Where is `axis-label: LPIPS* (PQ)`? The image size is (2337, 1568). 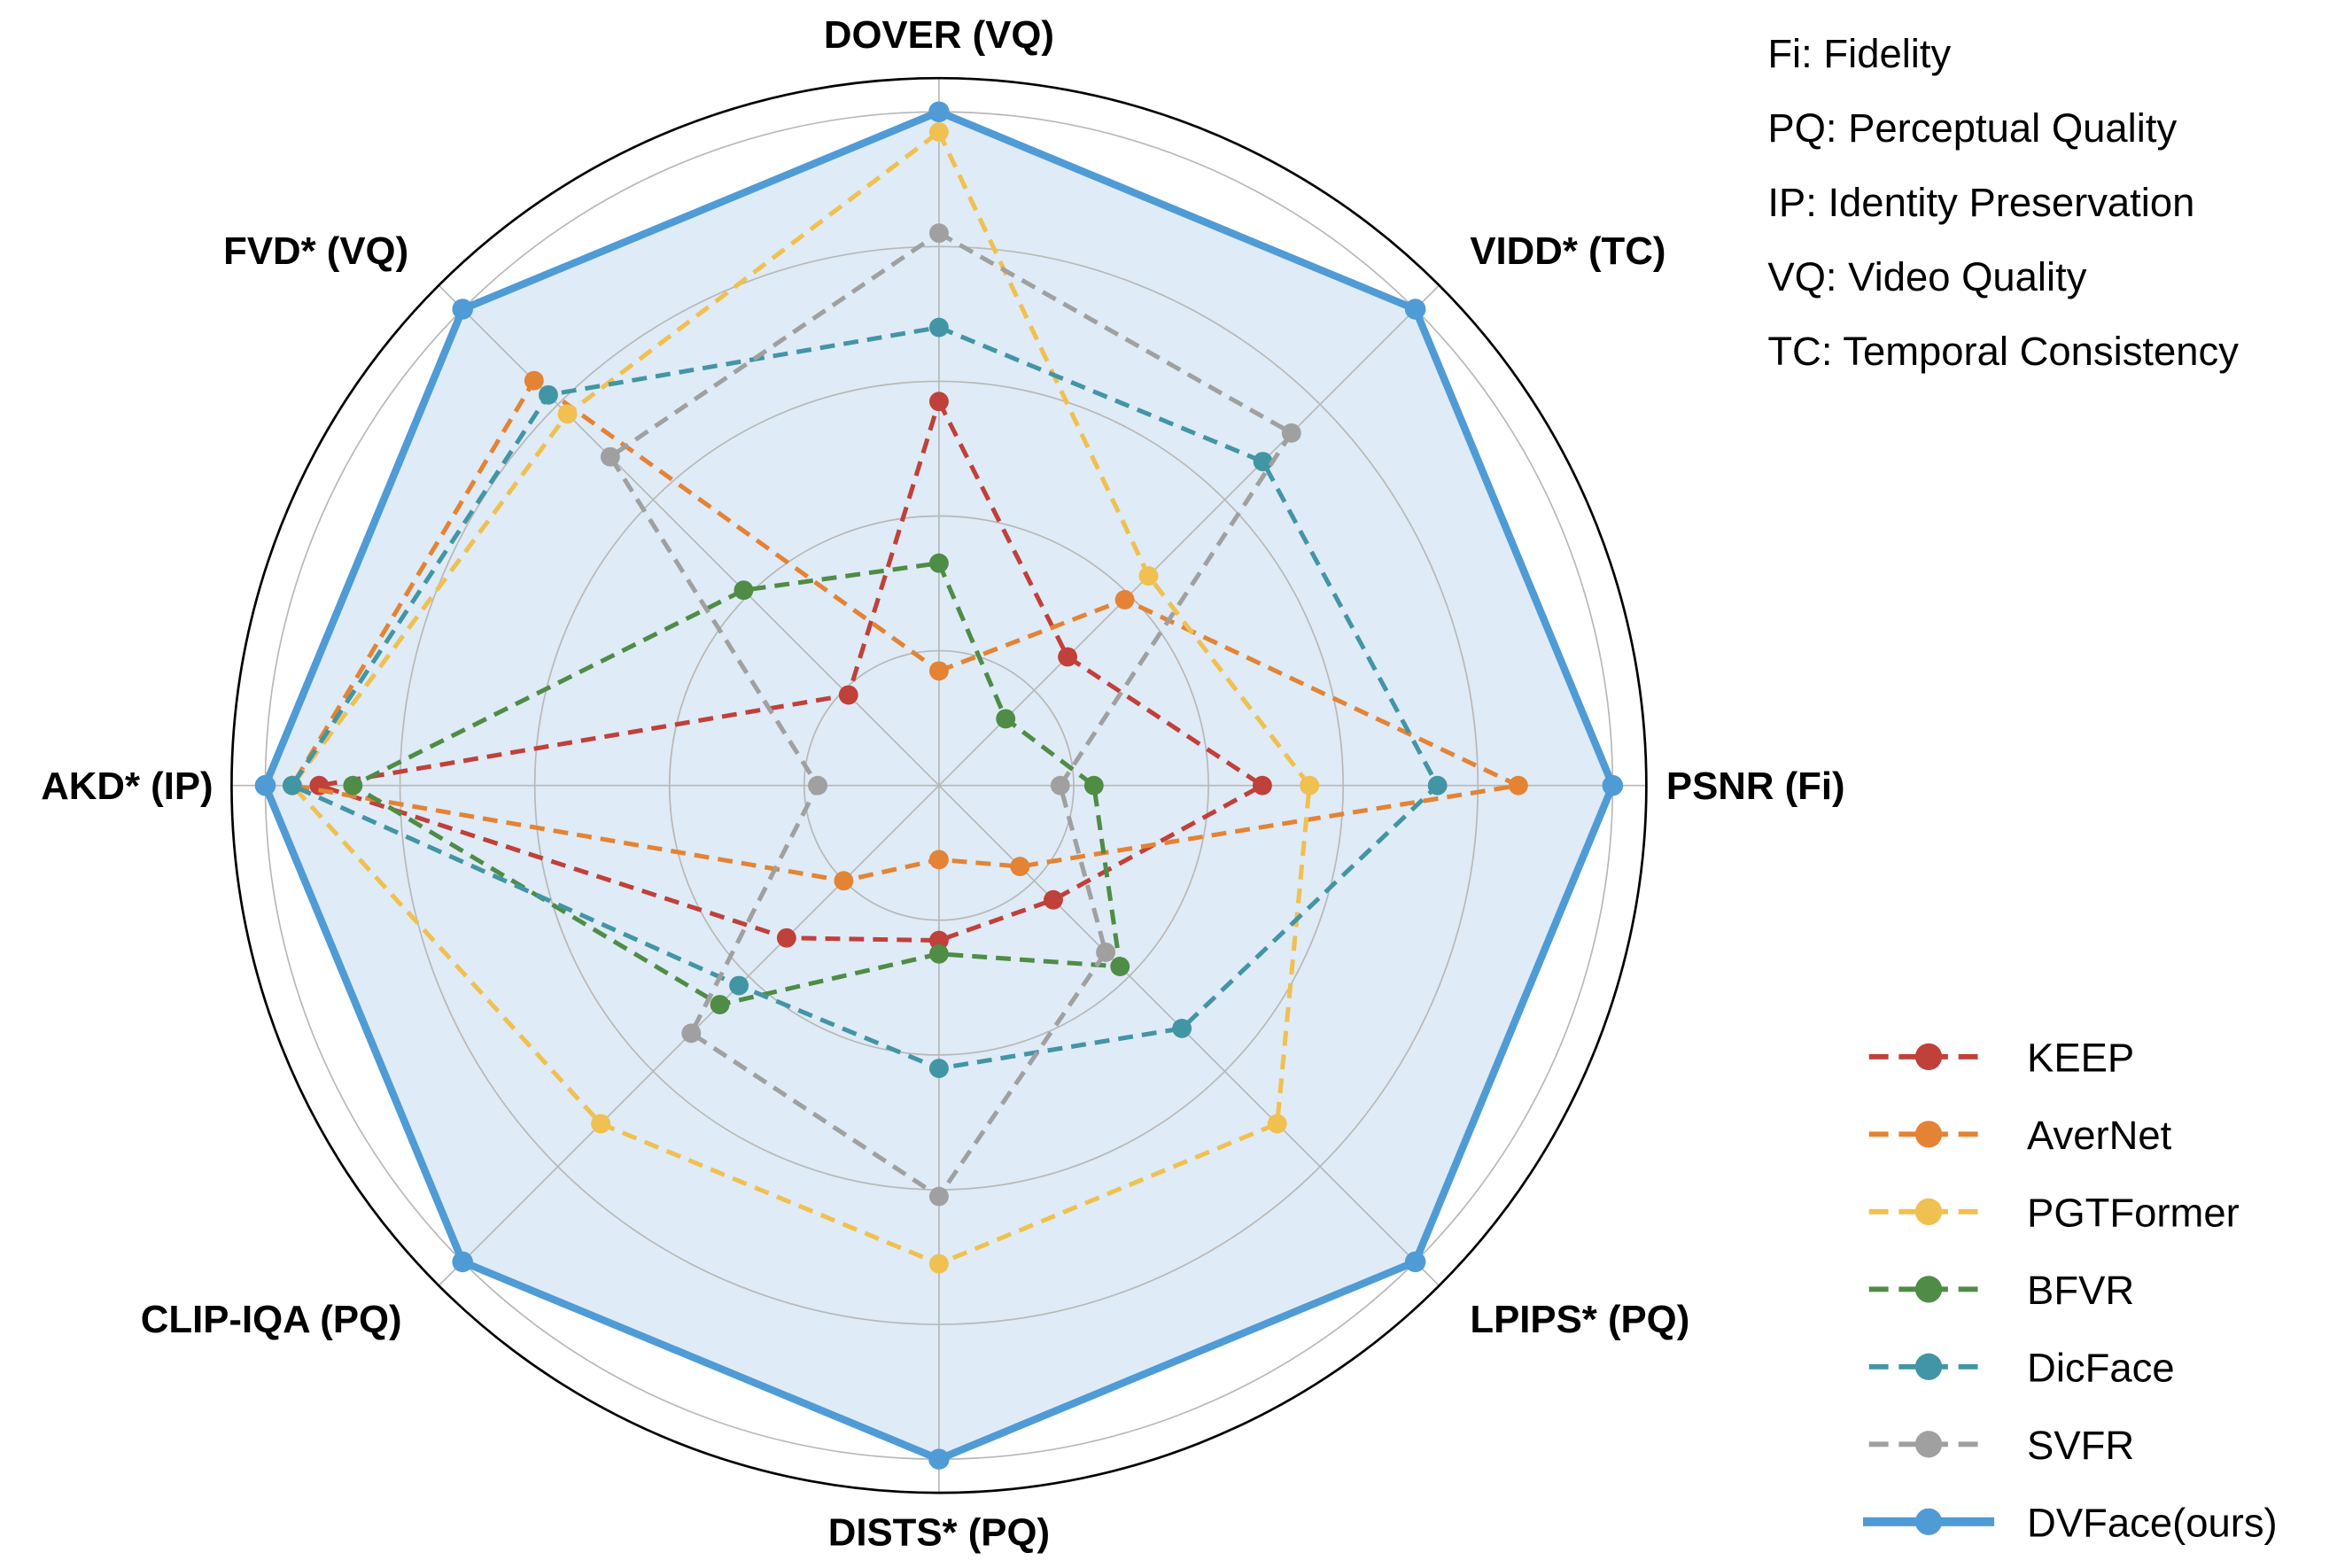 axis-label: LPIPS* (PQ) is located at coordinates (1580, 1319).